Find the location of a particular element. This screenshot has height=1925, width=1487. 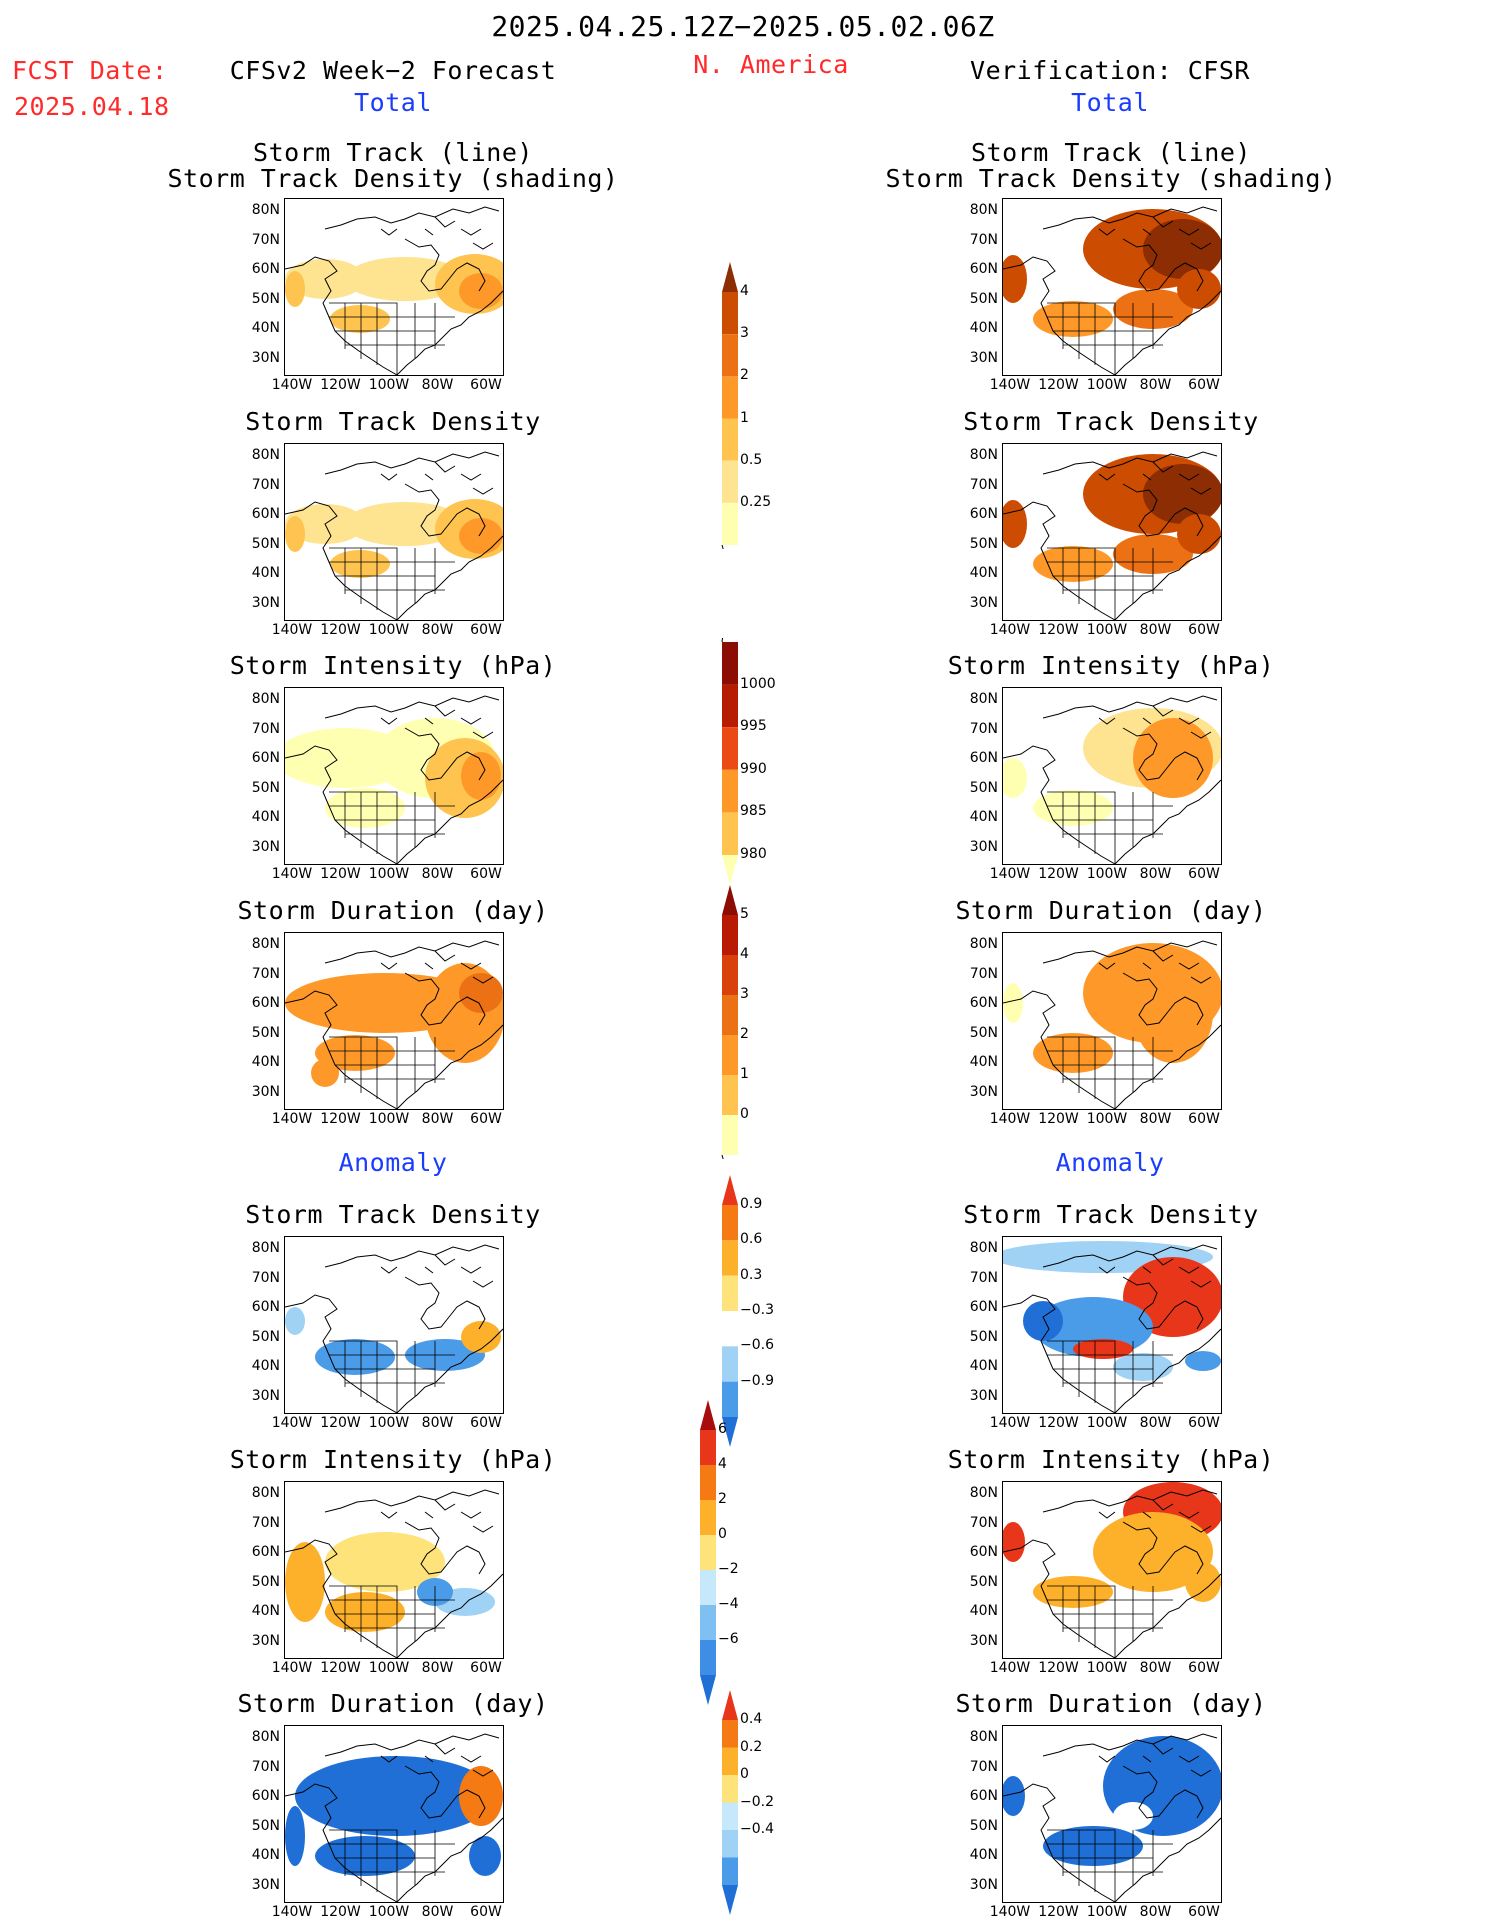

colorbar-label: 3 is located at coordinates (744, 994).